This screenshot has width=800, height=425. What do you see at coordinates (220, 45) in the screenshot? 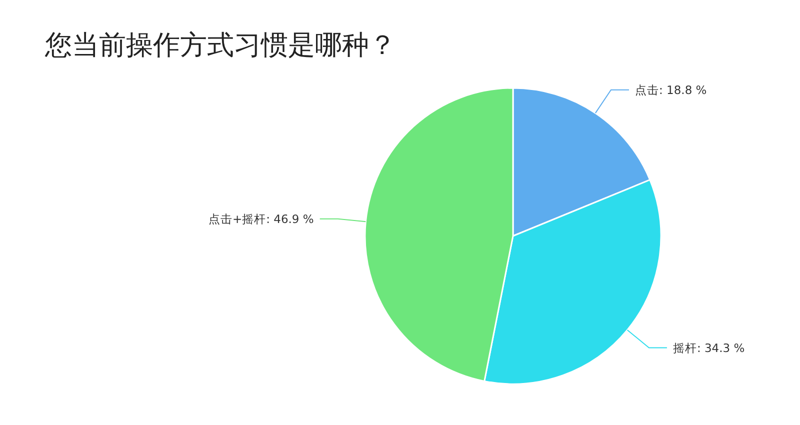
I see `chart-title: 您当前操作方式习惯是哪种？` at bounding box center [220, 45].